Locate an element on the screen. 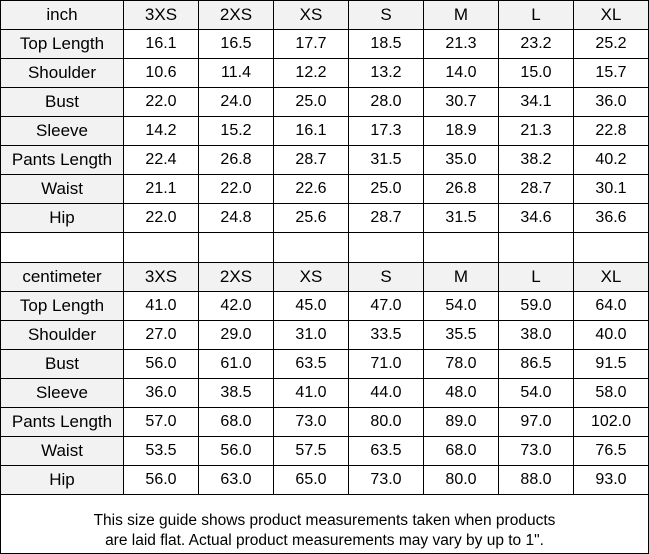 The image size is (649, 554). table-row: Hip 22.0 24.8 25.6 28.7 31.5 34.6 36.6 is located at coordinates (324, 218).